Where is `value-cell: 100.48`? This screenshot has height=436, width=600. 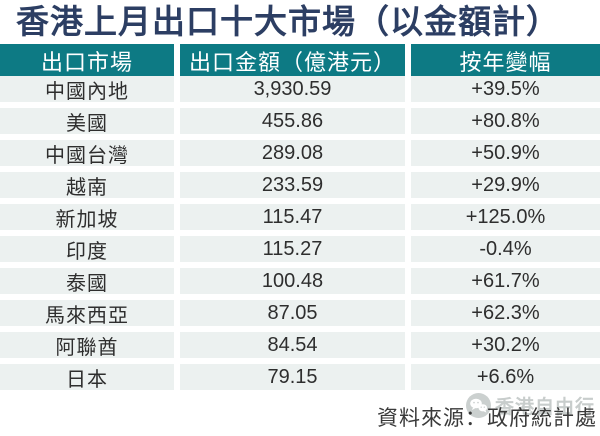
value-cell: 100.48 is located at coordinates (292, 281).